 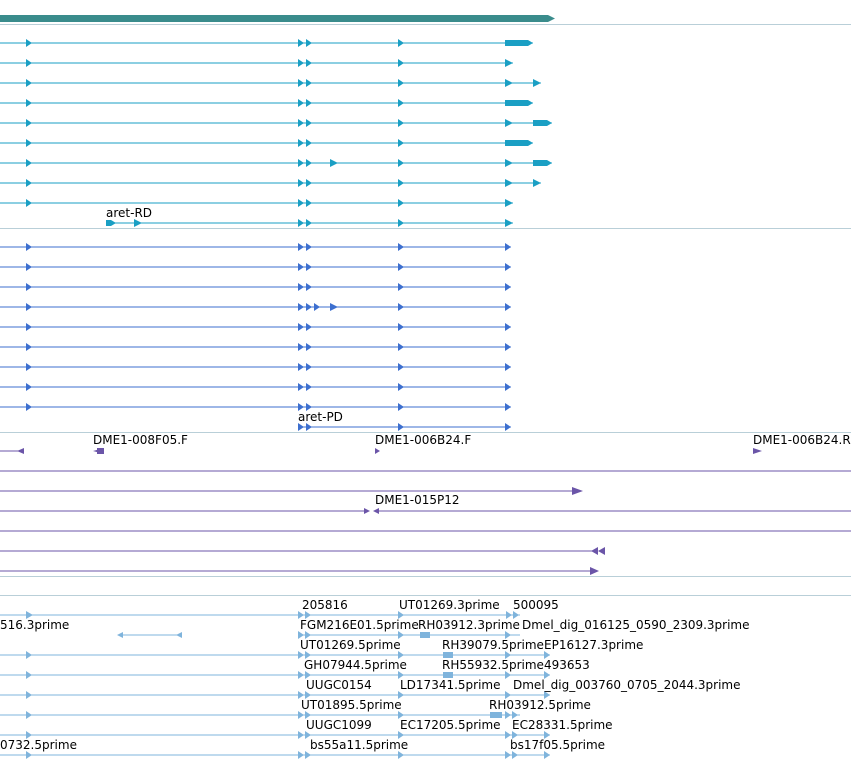 I want to click on clone-feature, so click(x=100, y=451).